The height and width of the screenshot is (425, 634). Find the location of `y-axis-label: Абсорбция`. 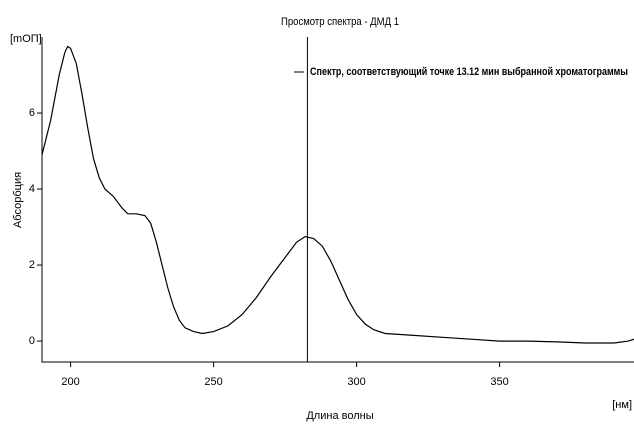

y-axis-label: Абсорбция is located at coordinates (18, 200).